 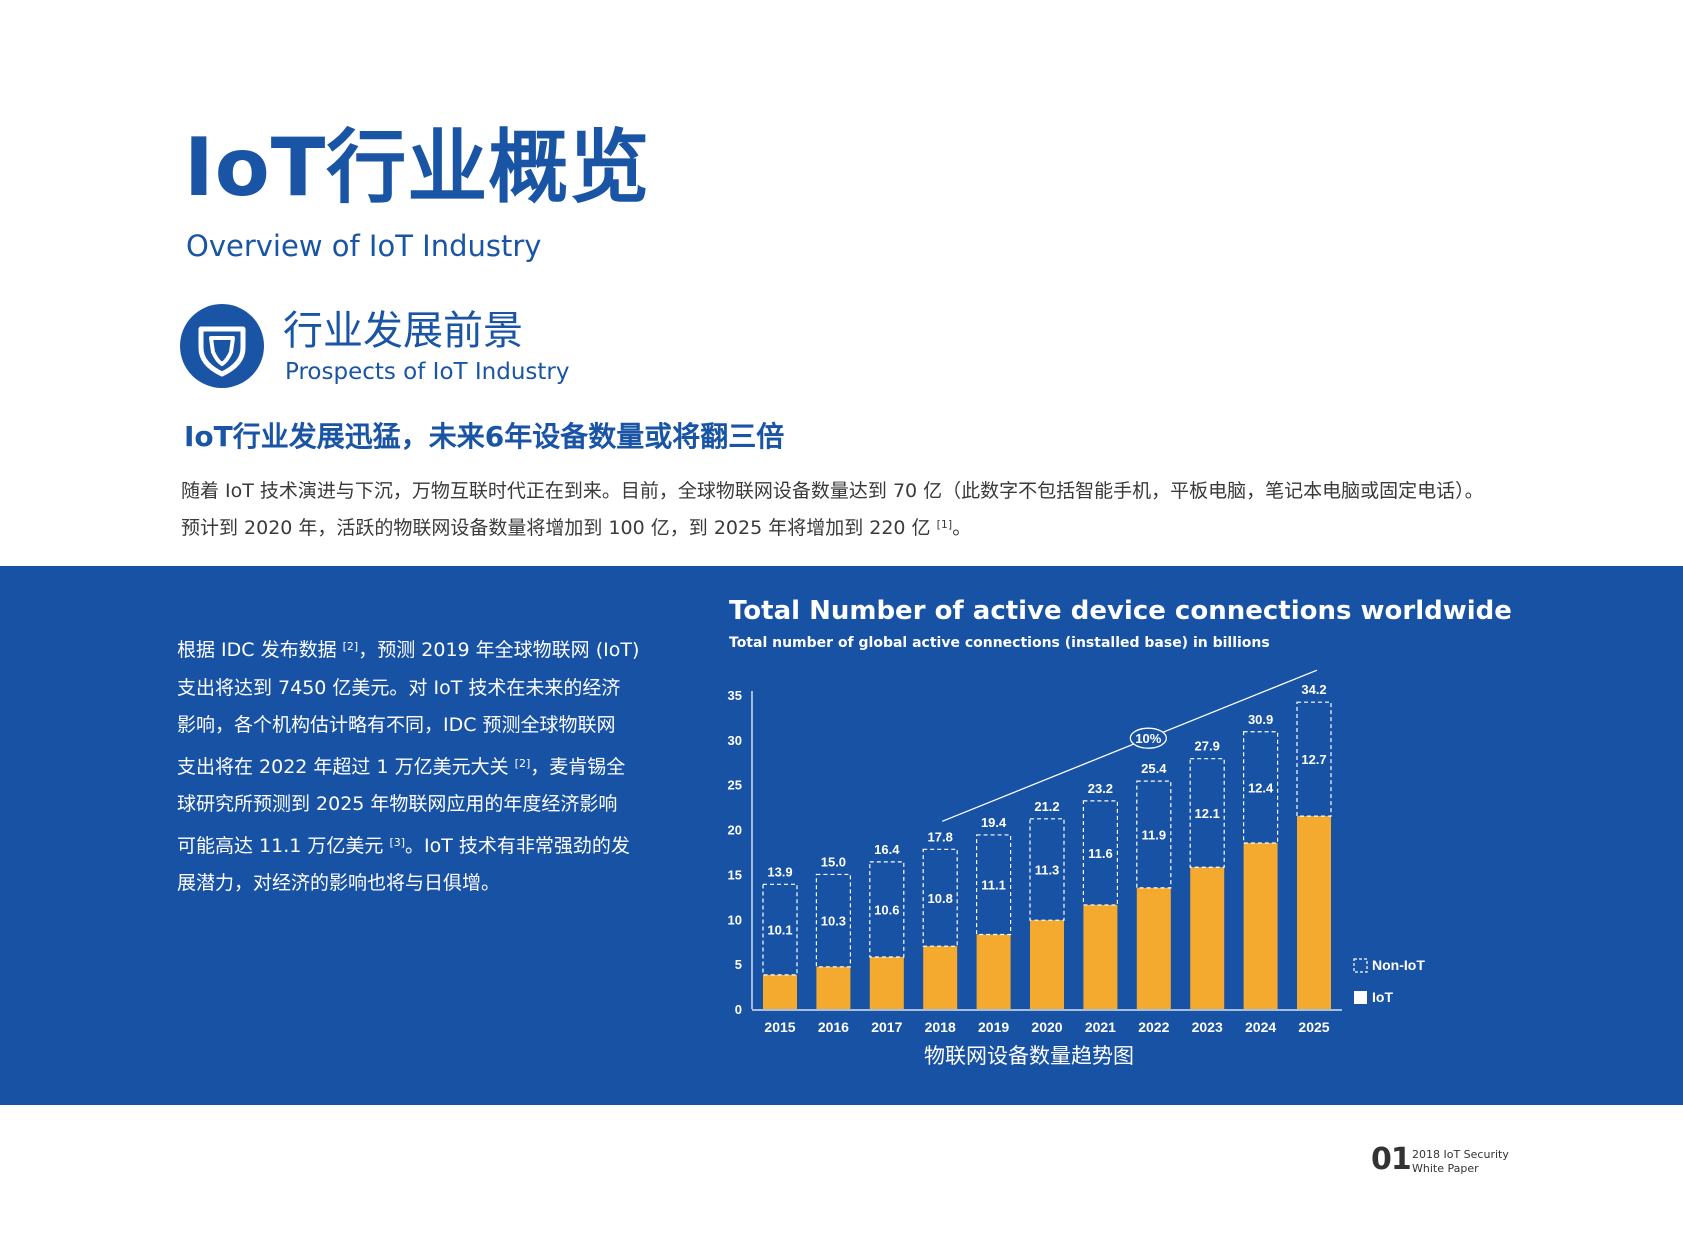 I want to click on non-iot-value-label: 10.3, so click(x=833, y=921).